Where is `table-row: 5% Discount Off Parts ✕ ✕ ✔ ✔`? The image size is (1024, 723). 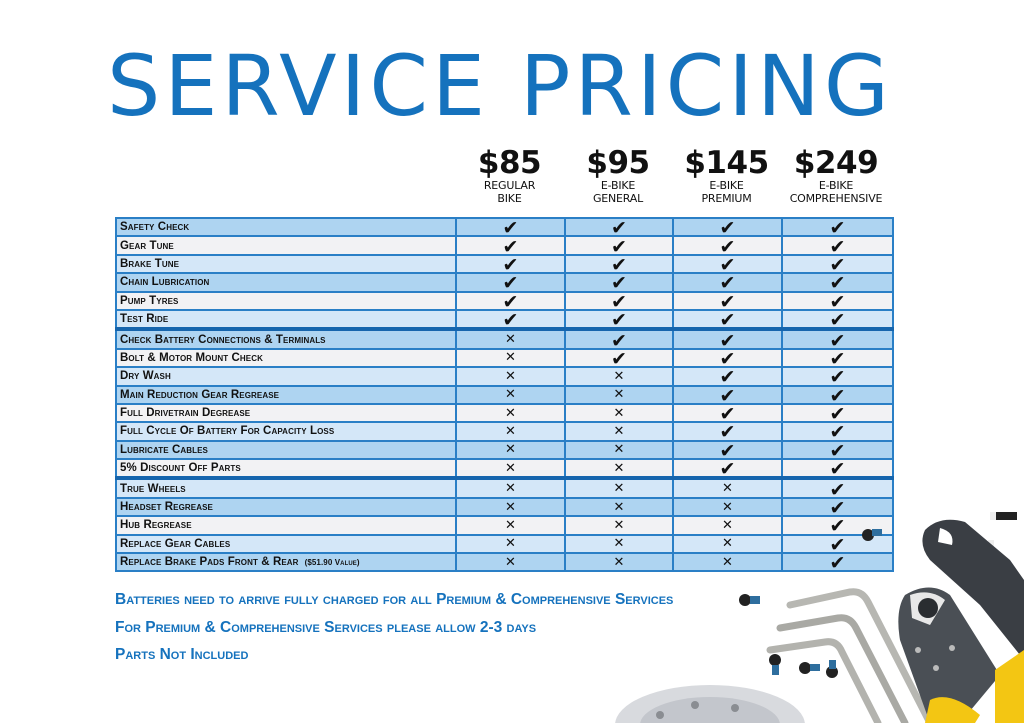 table-row: 5% Discount Off Parts ✕ ✕ ✔ ✔ is located at coordinates (504, 469).